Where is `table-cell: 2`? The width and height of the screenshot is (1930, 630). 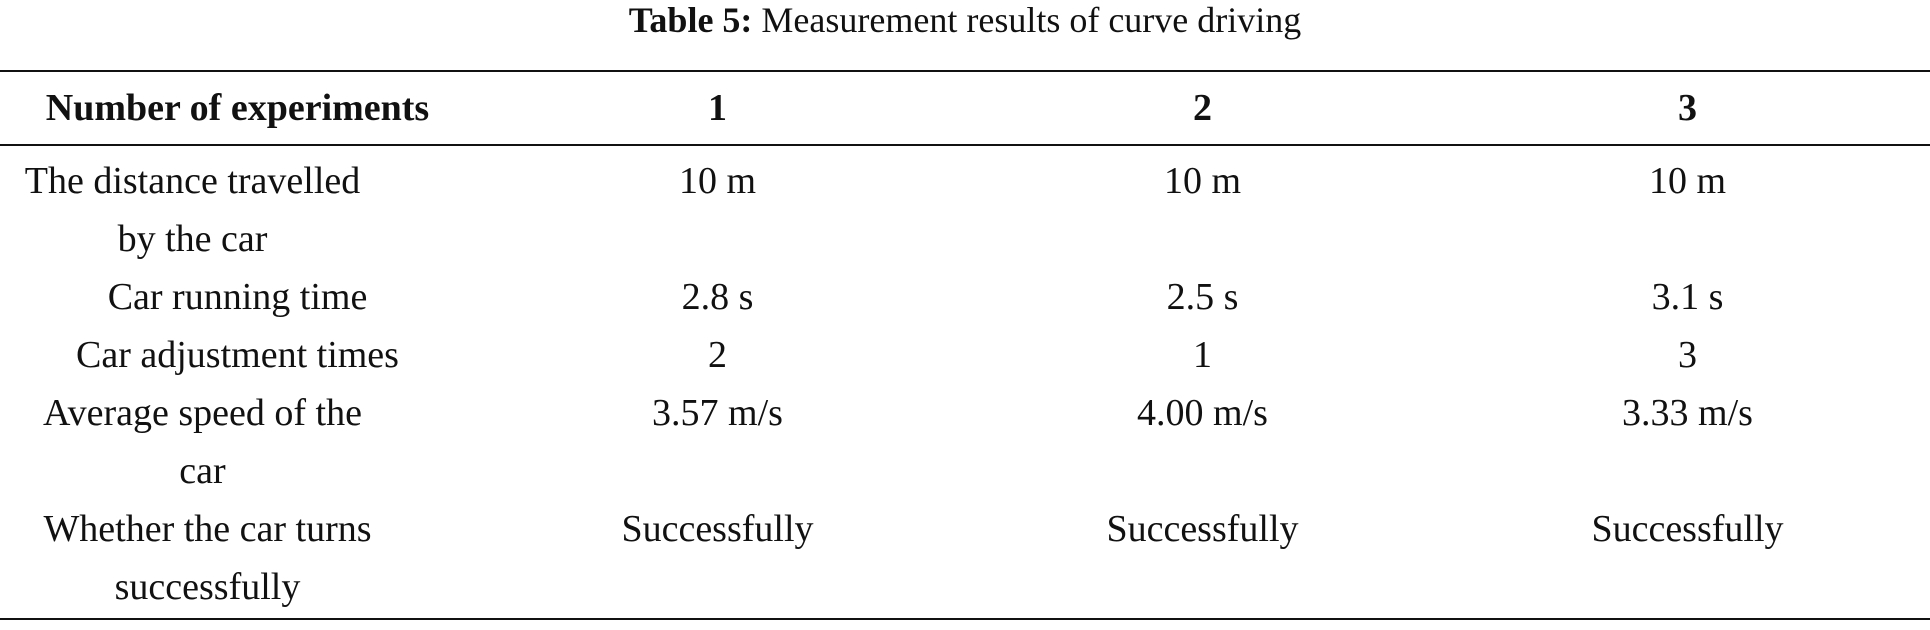 table-cell: 2 is located at coordinates (717, 355).